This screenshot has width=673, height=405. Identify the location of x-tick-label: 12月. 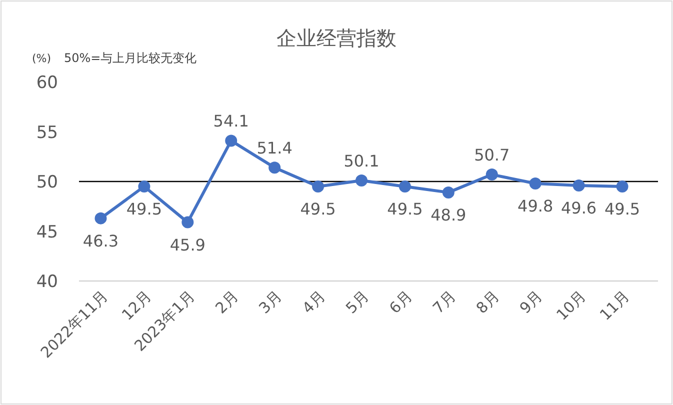
(137, 305).